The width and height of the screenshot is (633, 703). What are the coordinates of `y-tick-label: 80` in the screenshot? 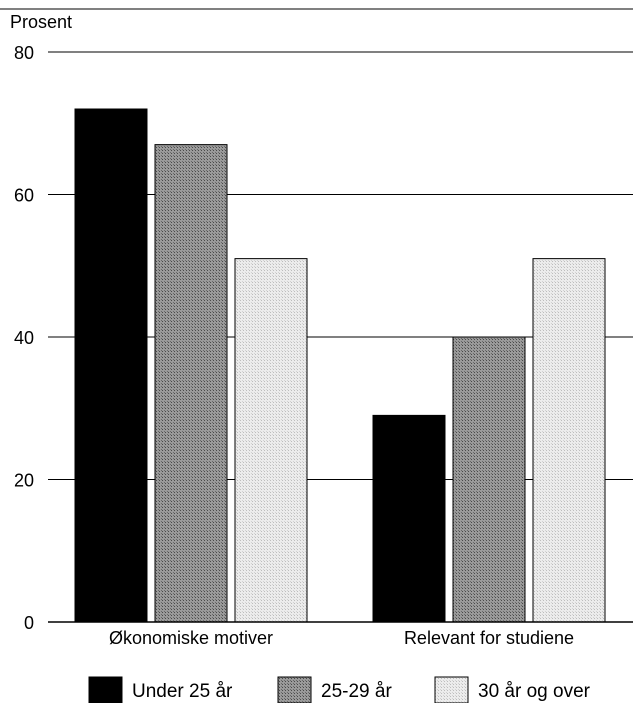 It's located at (24, 53).